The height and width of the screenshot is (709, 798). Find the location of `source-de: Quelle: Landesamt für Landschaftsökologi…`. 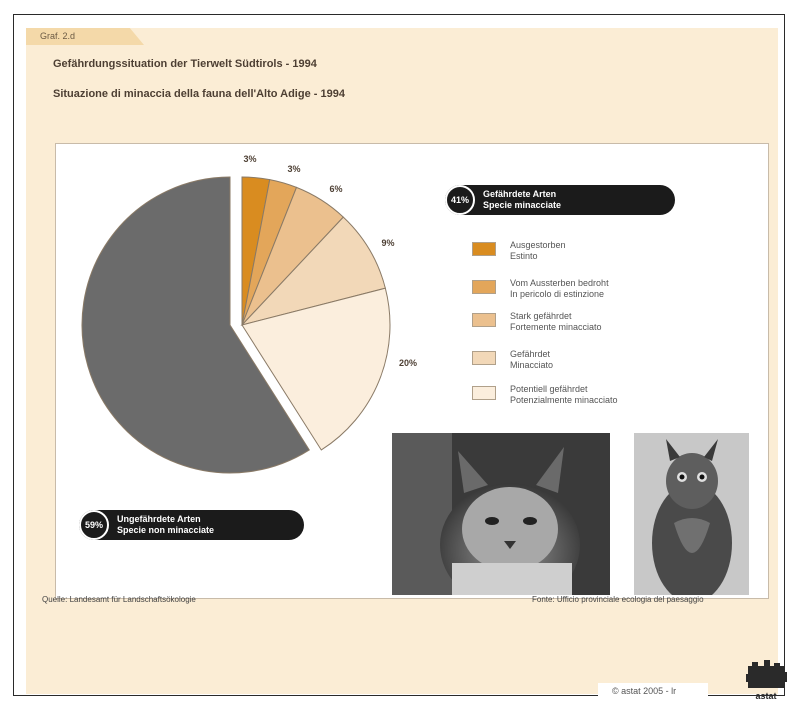

source-de: Quelle: Landesamt für Landschaftsökologi… is located at coordinates (119, 599).